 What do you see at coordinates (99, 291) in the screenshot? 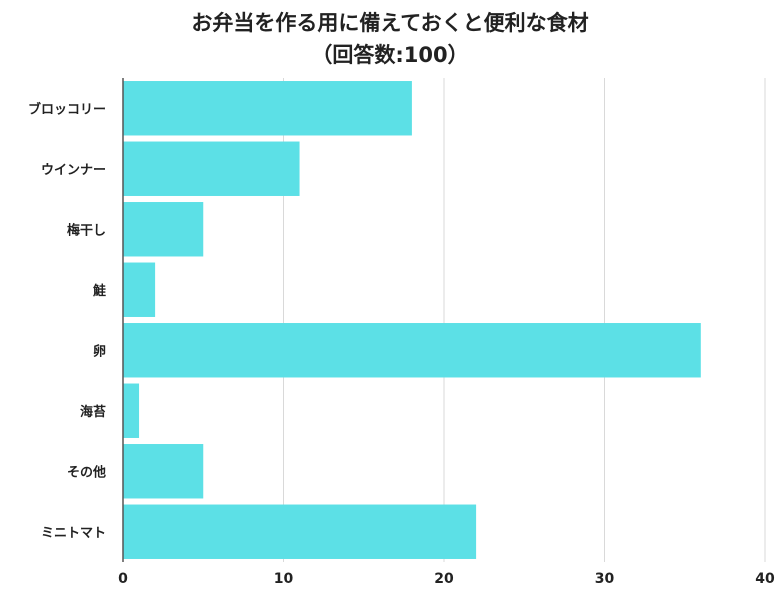
I see `category-label: 鮭` at bounding box center [99, 291].